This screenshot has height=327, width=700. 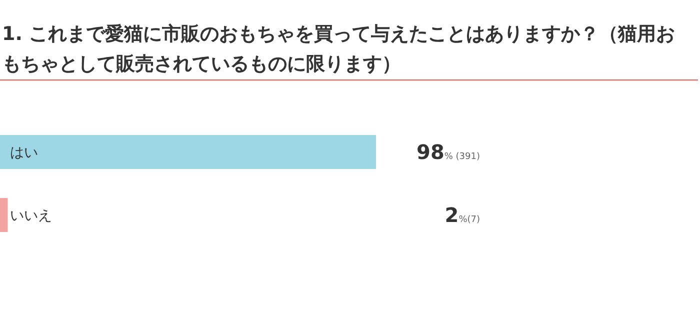 I want to click on data-label: 2%(7), so click(x=462, y=215).